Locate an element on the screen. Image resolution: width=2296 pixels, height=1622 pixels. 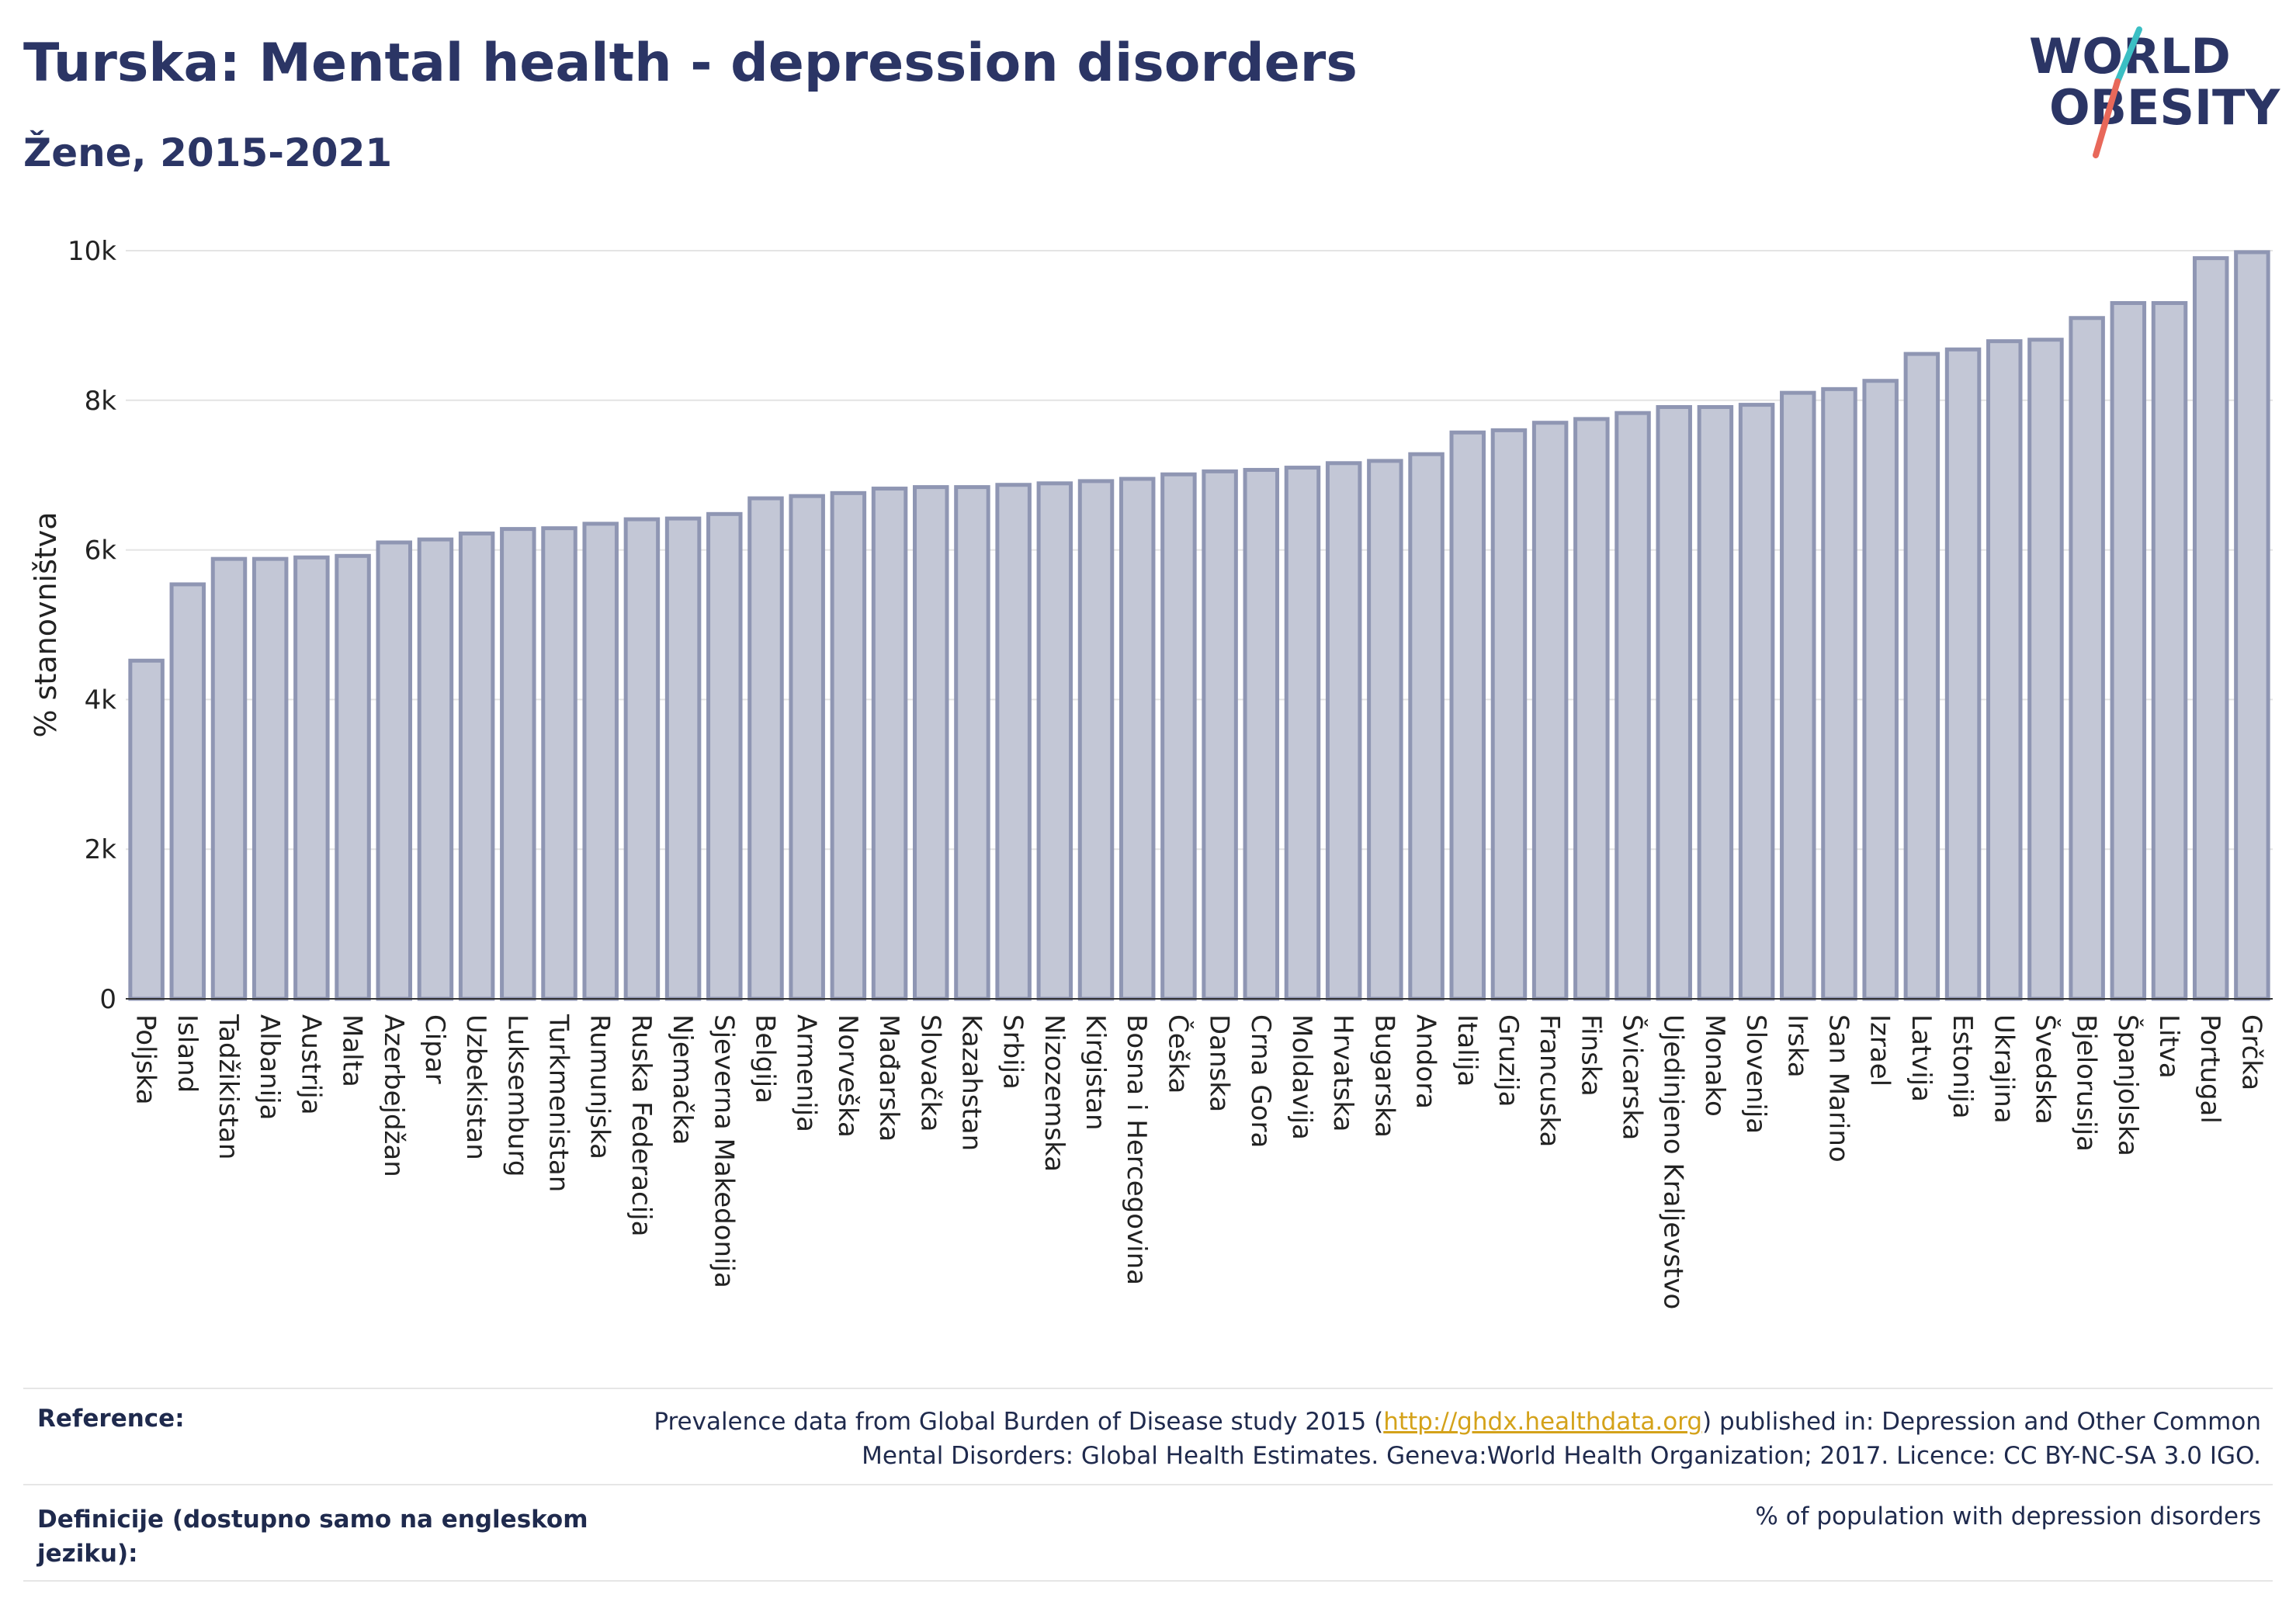
x-tick-label: Estonija is located at coordinates (1962, 1066).